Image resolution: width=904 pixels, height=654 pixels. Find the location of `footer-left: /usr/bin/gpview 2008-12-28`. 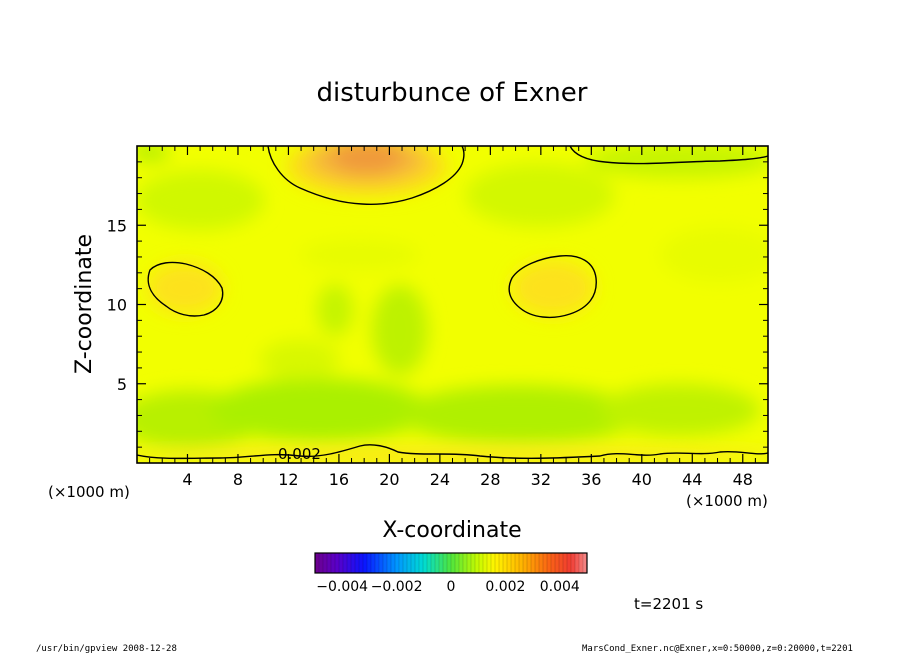

footer-left: /usr/bin/gpview 2008-12-28 is located at coordinates (106, 649).